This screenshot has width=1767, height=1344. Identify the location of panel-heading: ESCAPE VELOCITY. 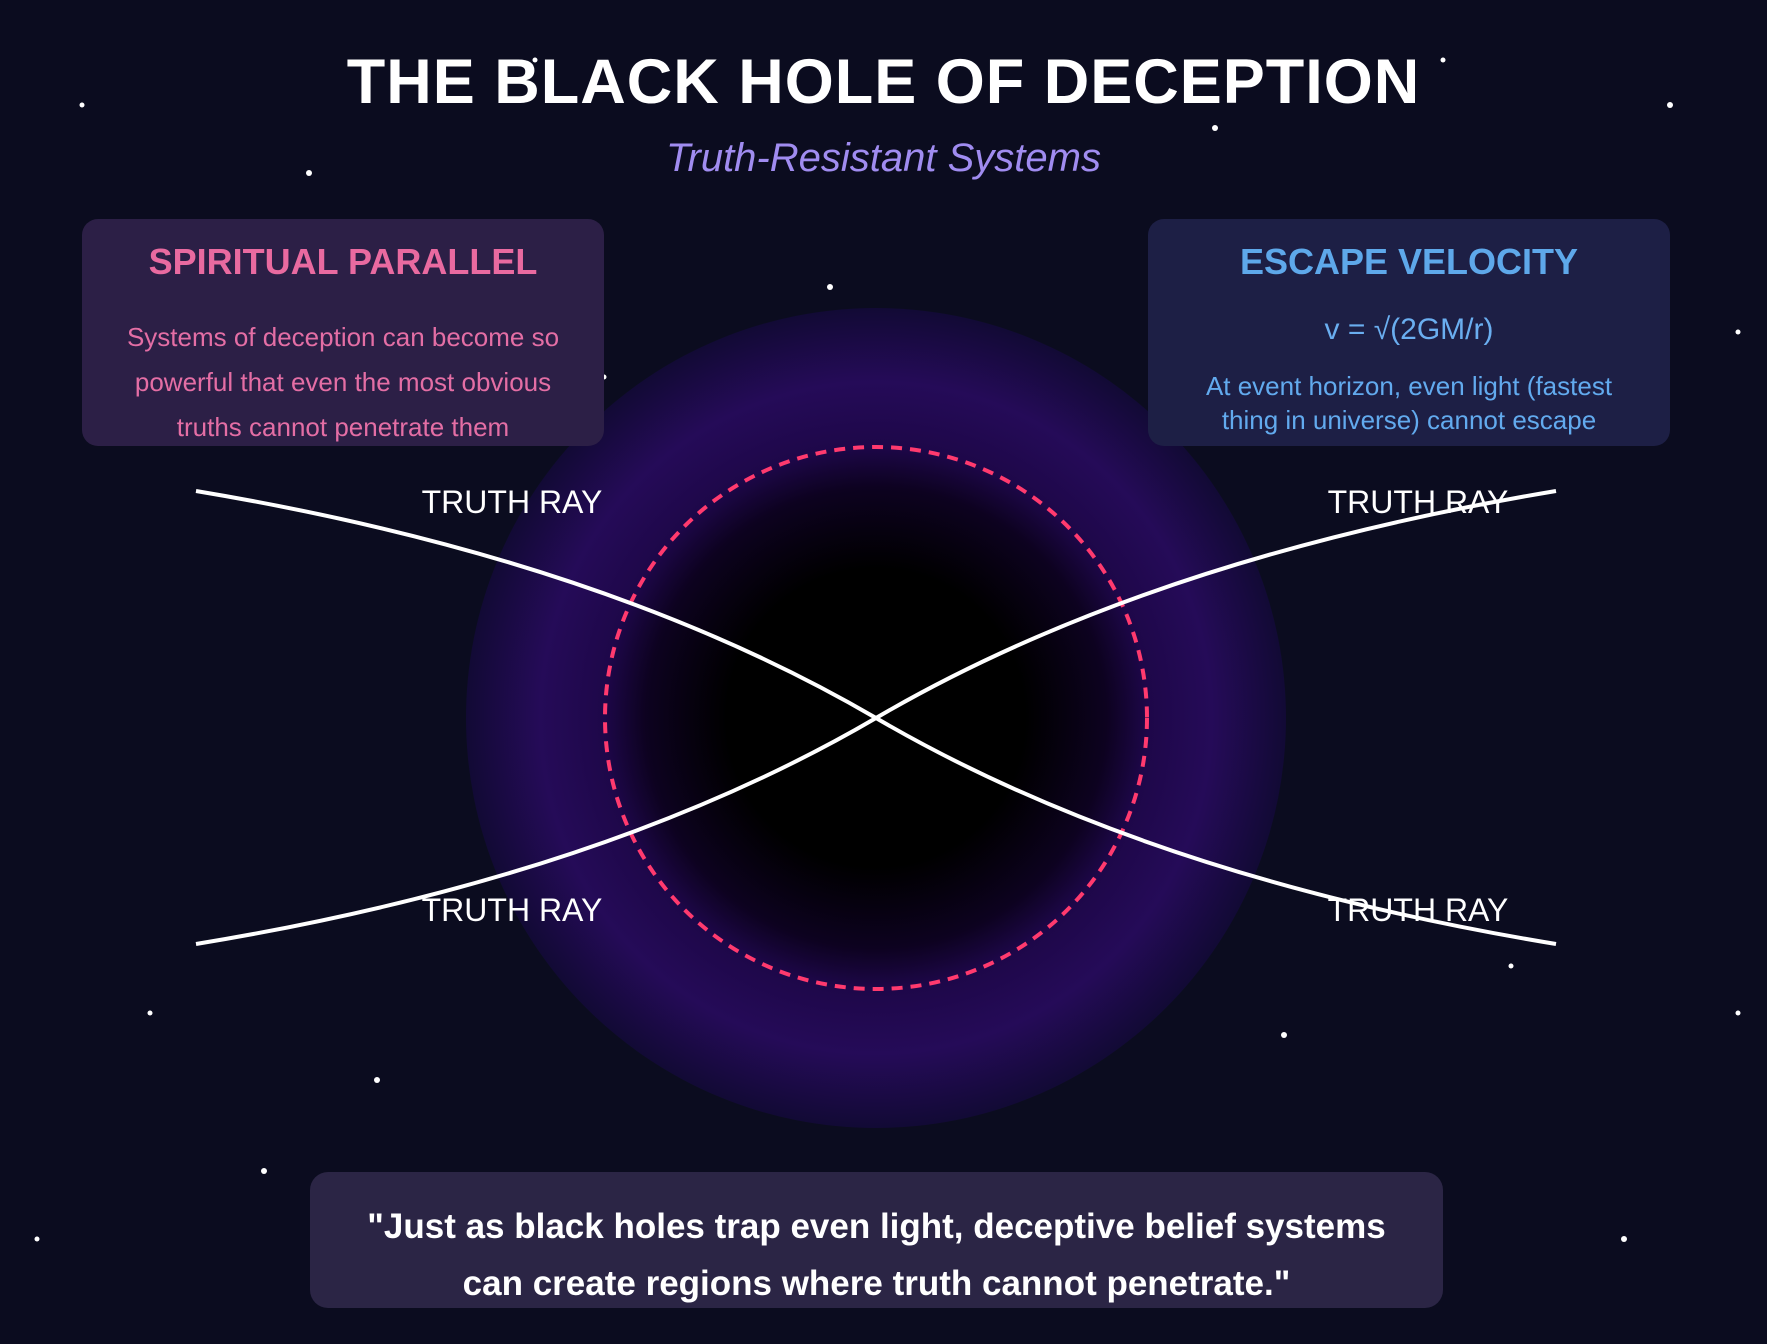
(1409, 261).